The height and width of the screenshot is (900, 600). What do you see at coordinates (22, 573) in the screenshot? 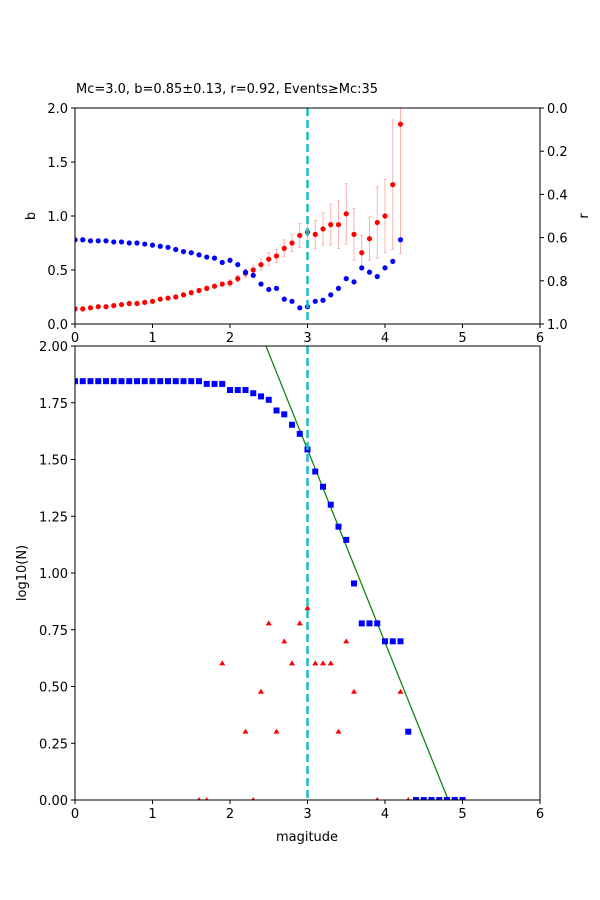
I see `bottom-y-label: log10(N)` at bounding box center [22, 573].